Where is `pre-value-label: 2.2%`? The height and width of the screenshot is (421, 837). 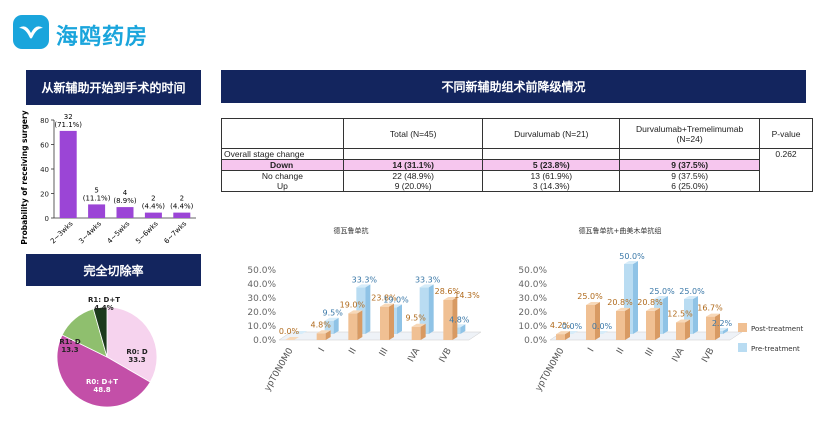
pre-value-label: 2.2% is located at coordinates (722, 323).